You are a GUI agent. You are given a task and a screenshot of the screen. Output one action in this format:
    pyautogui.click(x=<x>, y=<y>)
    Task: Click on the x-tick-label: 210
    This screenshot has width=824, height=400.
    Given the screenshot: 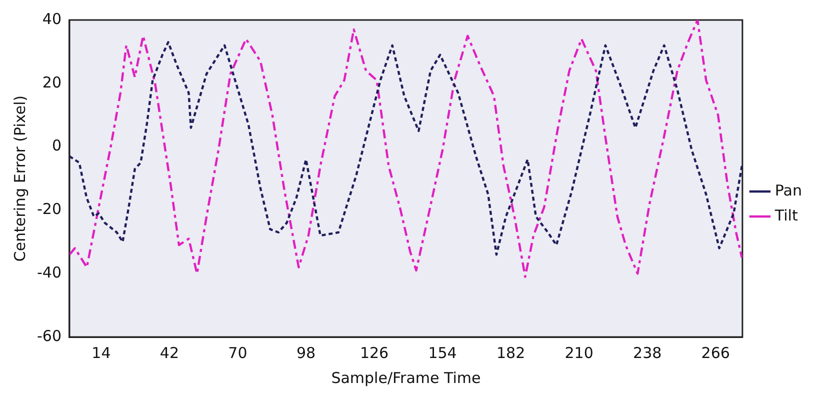 What is the action you would take?
    pyautogui.click(x=579, y=353)
    